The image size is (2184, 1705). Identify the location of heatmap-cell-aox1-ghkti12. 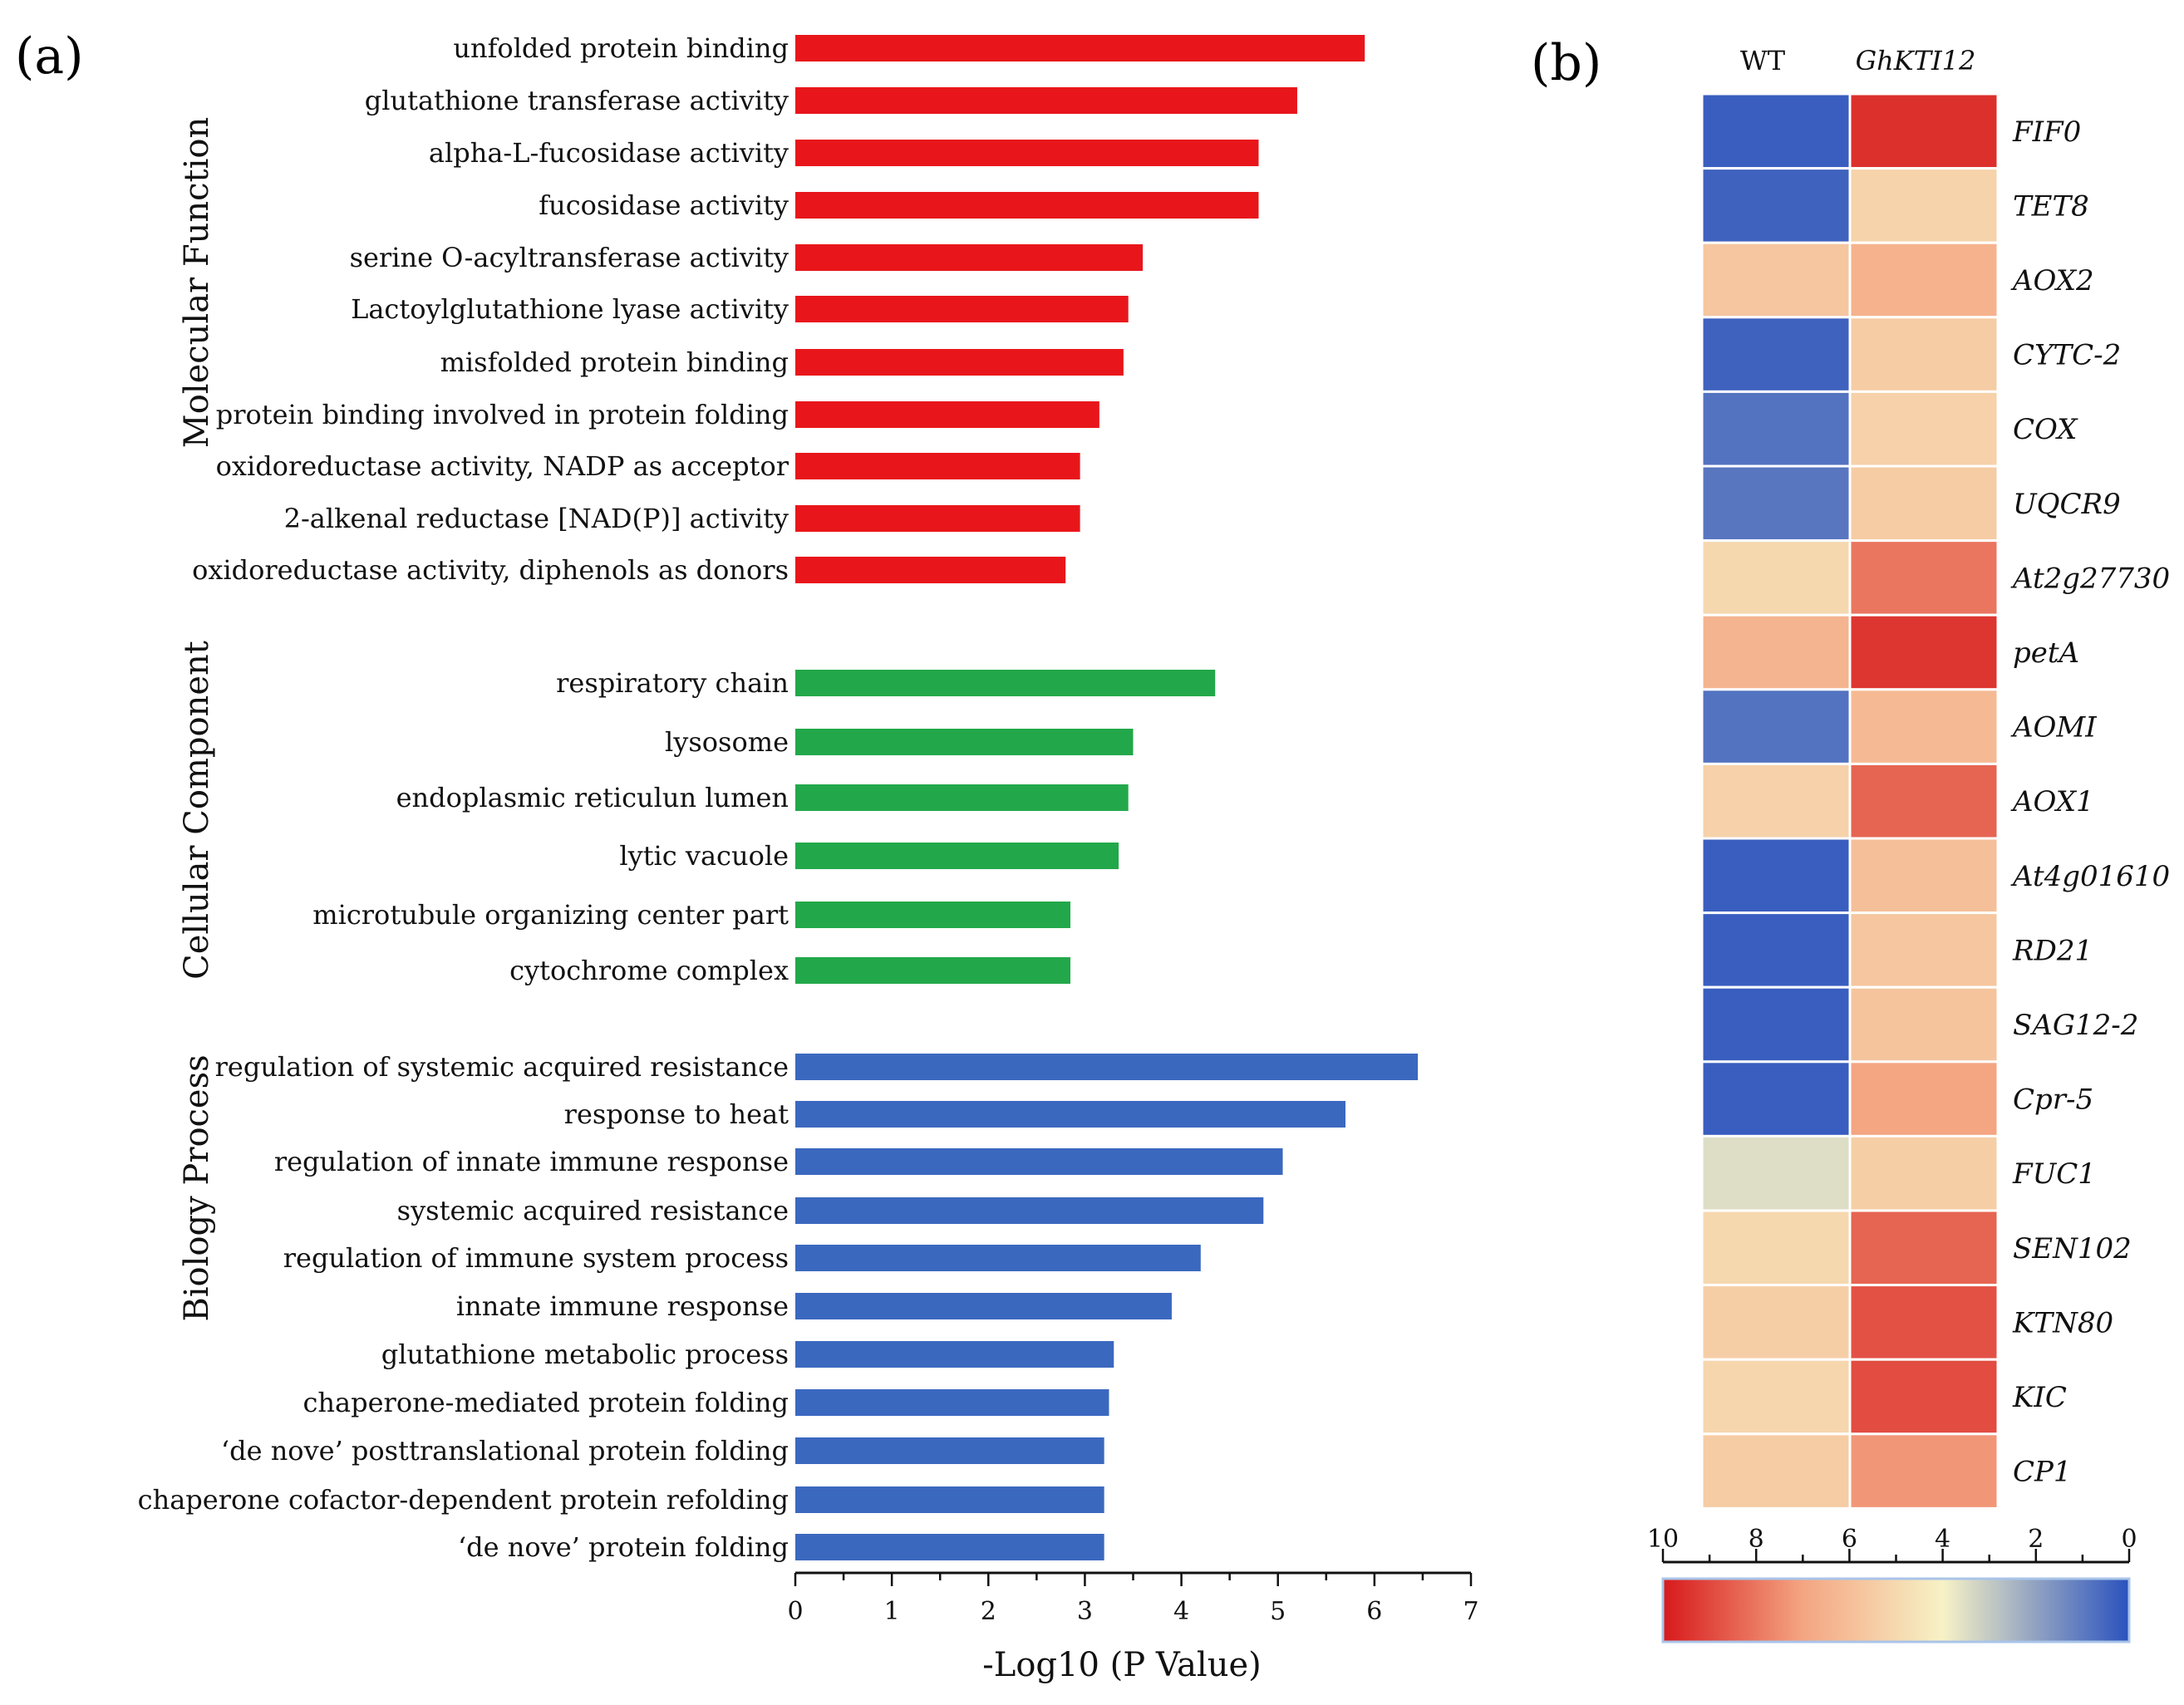
(1924, 801).